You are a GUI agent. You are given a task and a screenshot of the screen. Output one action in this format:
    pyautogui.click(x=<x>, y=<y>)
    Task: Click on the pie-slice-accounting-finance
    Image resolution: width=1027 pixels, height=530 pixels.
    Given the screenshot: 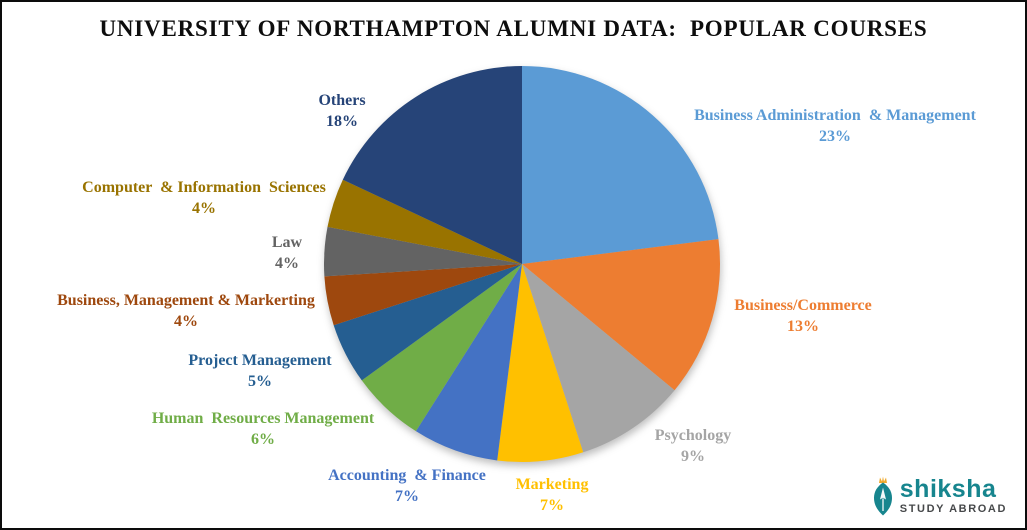 What is the action you would take?
    pyautogui.click(x=468, y=362)
    